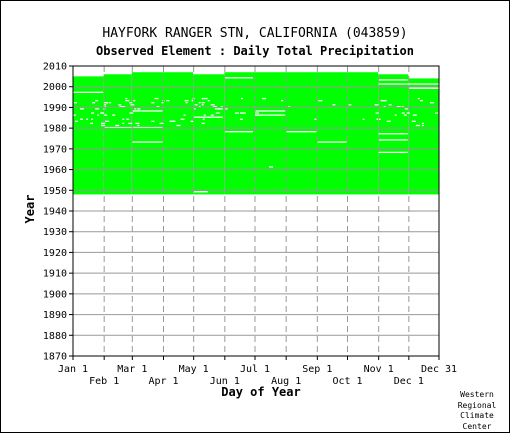  Describe the element at coordinates (55, 336) in the screenshot. I see `y-tick-label: 1880` at that location.